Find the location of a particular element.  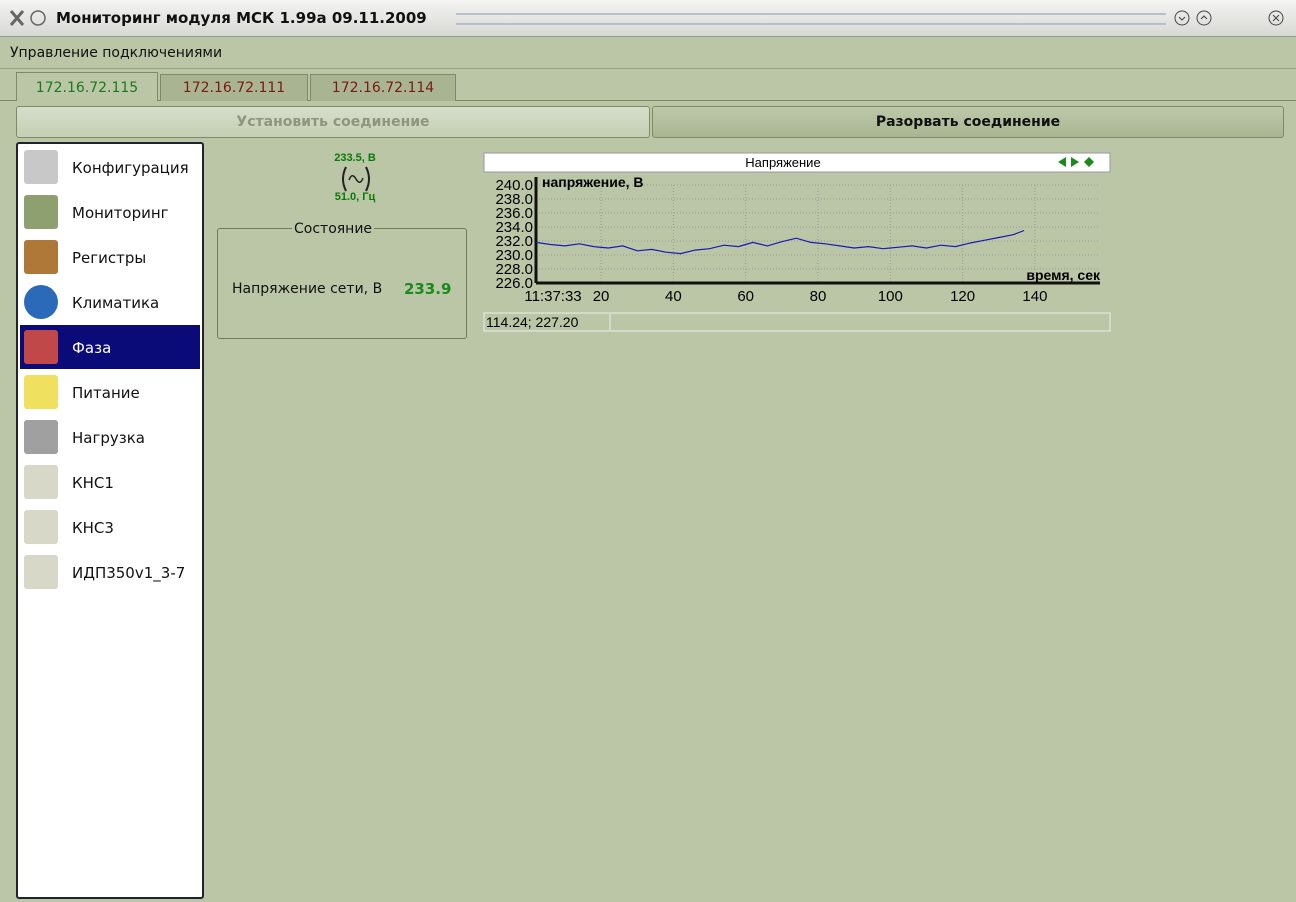

sidebar-item: ИДП350v1_3-7 is located at coordinates (110, 572).